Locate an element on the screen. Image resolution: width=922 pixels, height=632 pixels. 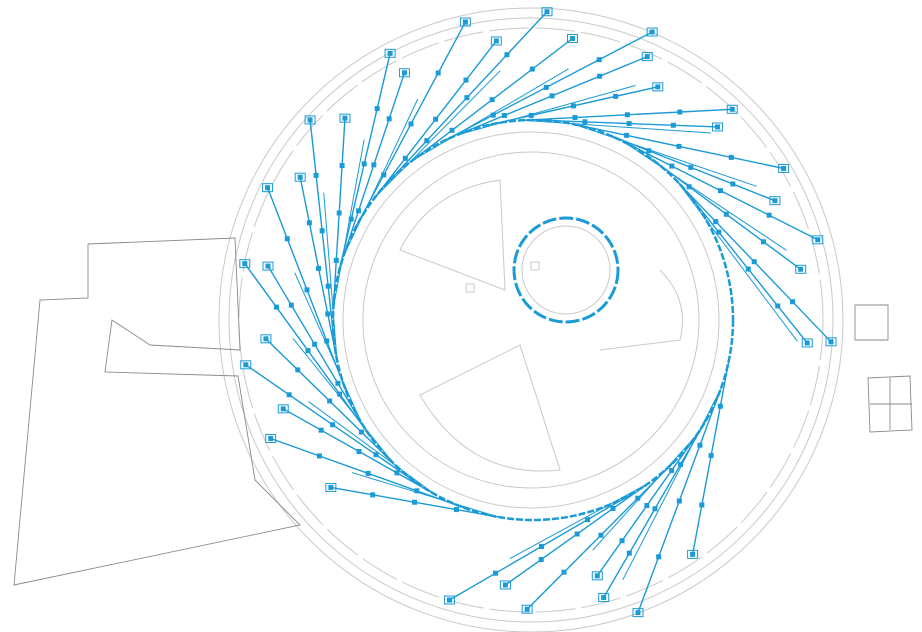
booster-ring is located at coordinates (566, 270).